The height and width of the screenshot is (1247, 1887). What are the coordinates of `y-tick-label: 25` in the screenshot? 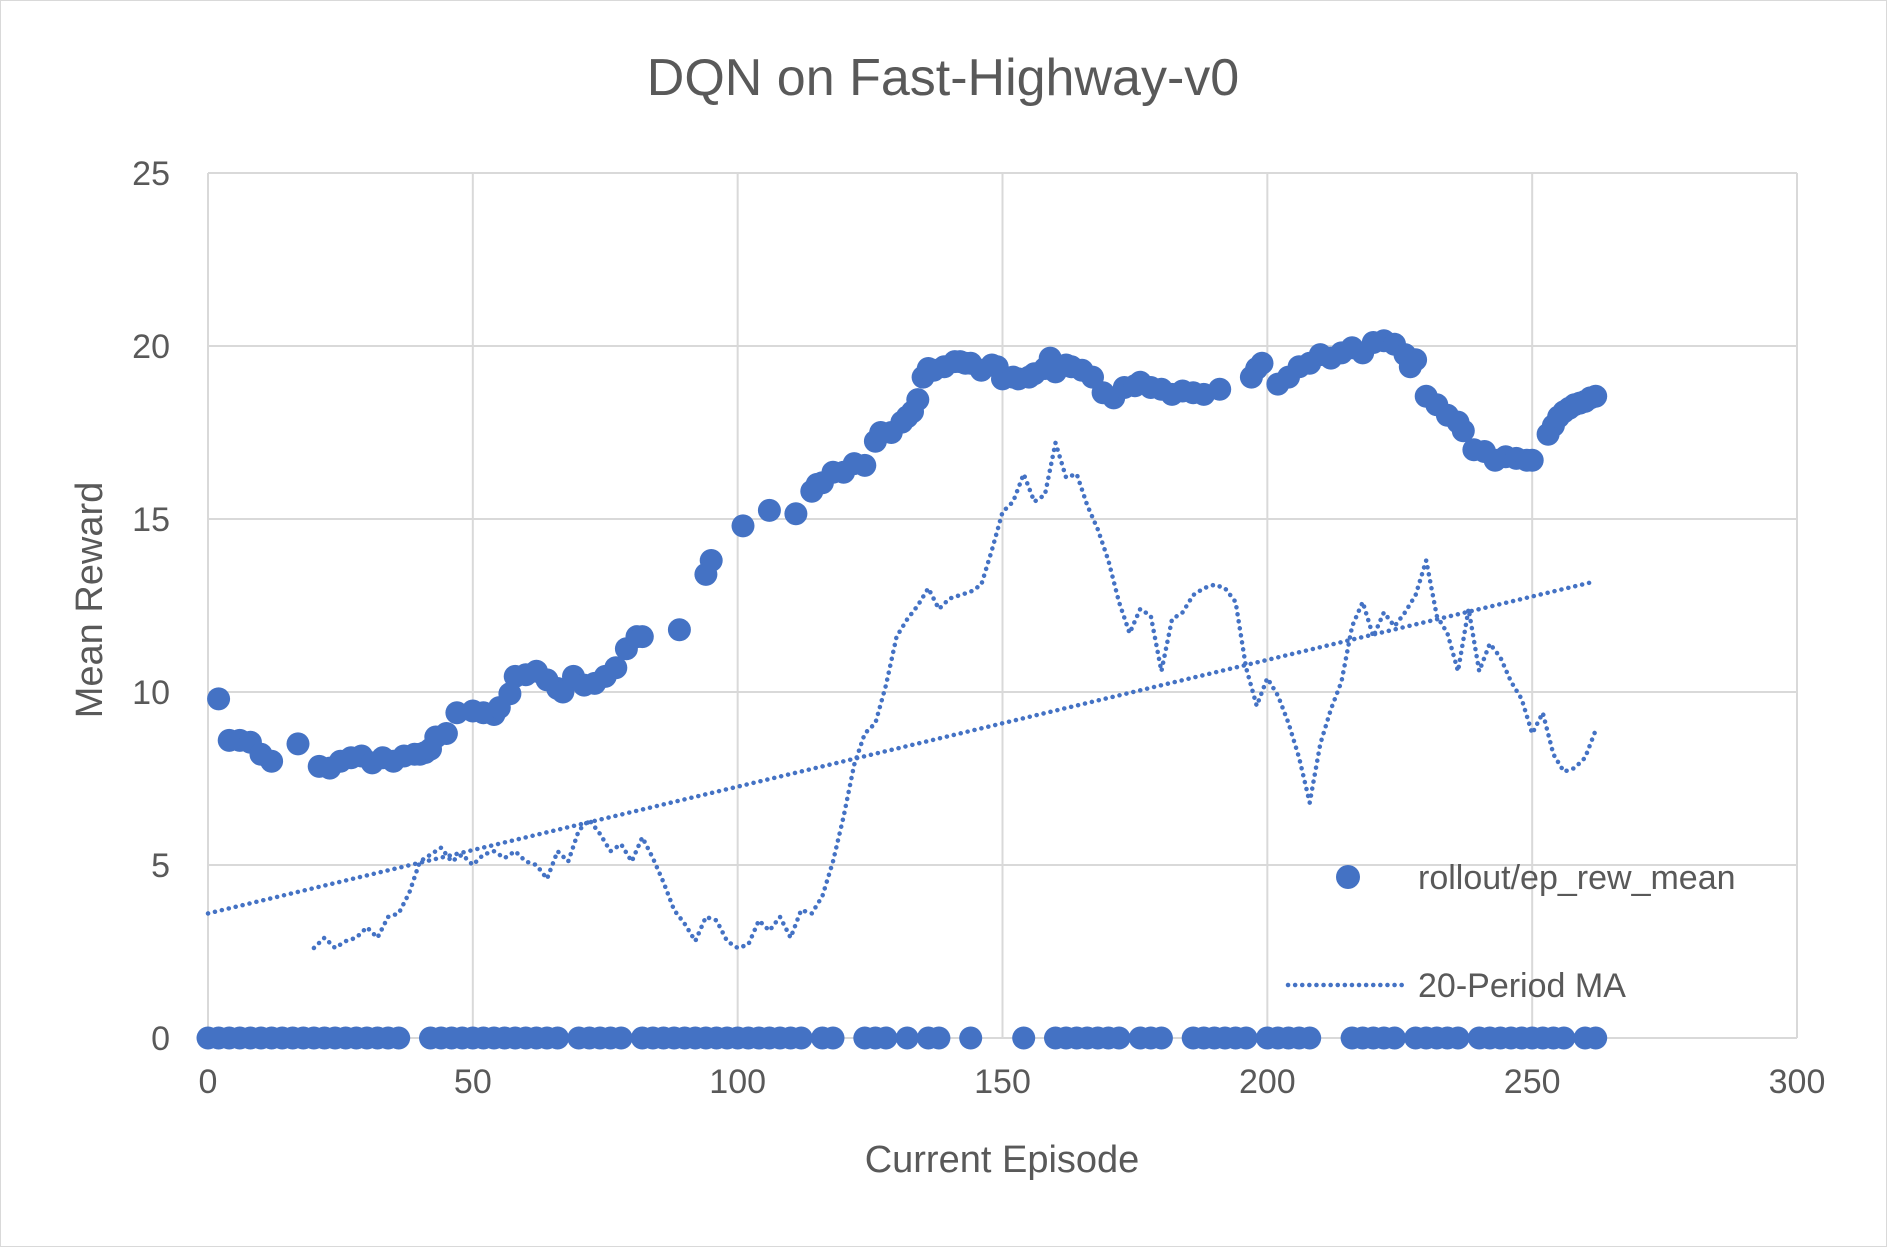 It's located at (151, 174).